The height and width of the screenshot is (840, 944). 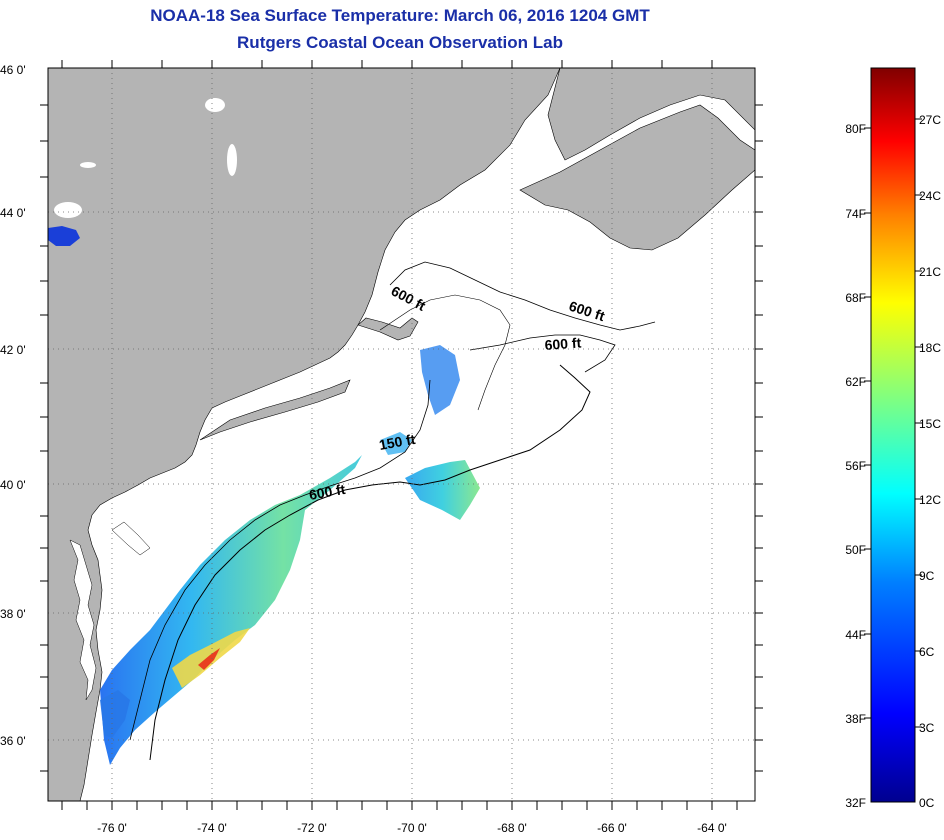 What do you see at coordinates (112, 828) in the screenshot?
I see `lon-label: -76 0'` at bounding box center [112, 828].